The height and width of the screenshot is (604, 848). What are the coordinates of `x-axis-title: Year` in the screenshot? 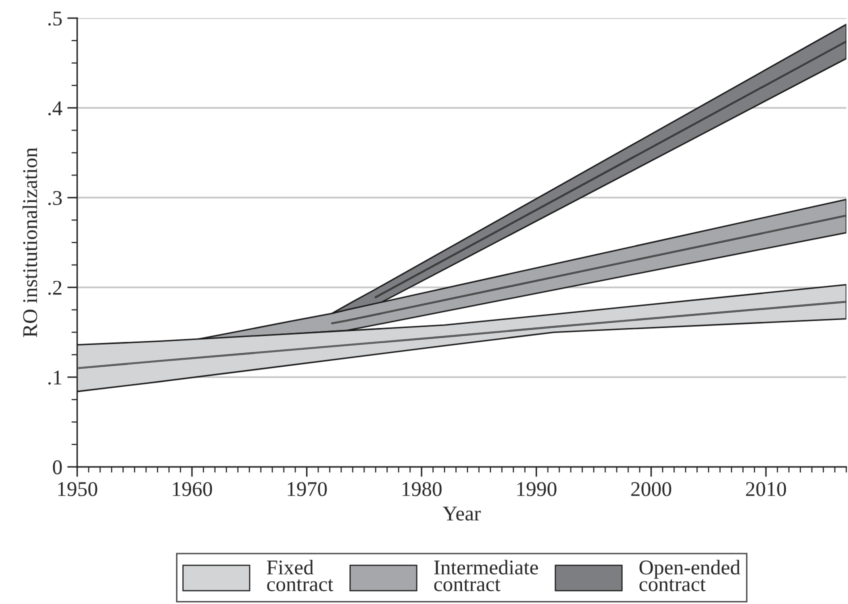 It's located at (461, 513).